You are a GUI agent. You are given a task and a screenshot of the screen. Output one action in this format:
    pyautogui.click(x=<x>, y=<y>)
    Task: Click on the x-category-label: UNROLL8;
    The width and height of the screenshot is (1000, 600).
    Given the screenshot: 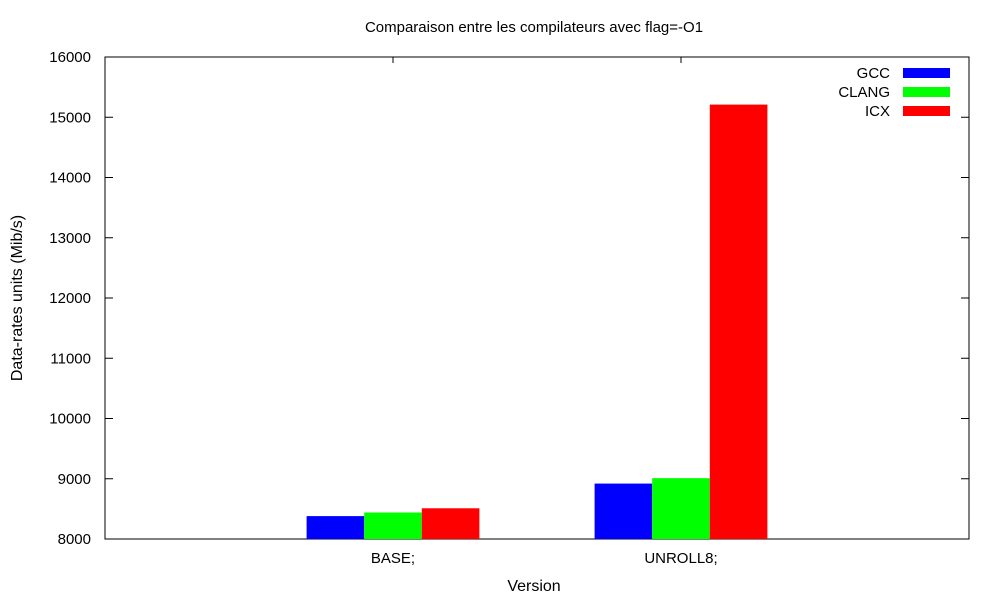 What is the action you would take?
    pyautogui.click(x=680, y=558)
    